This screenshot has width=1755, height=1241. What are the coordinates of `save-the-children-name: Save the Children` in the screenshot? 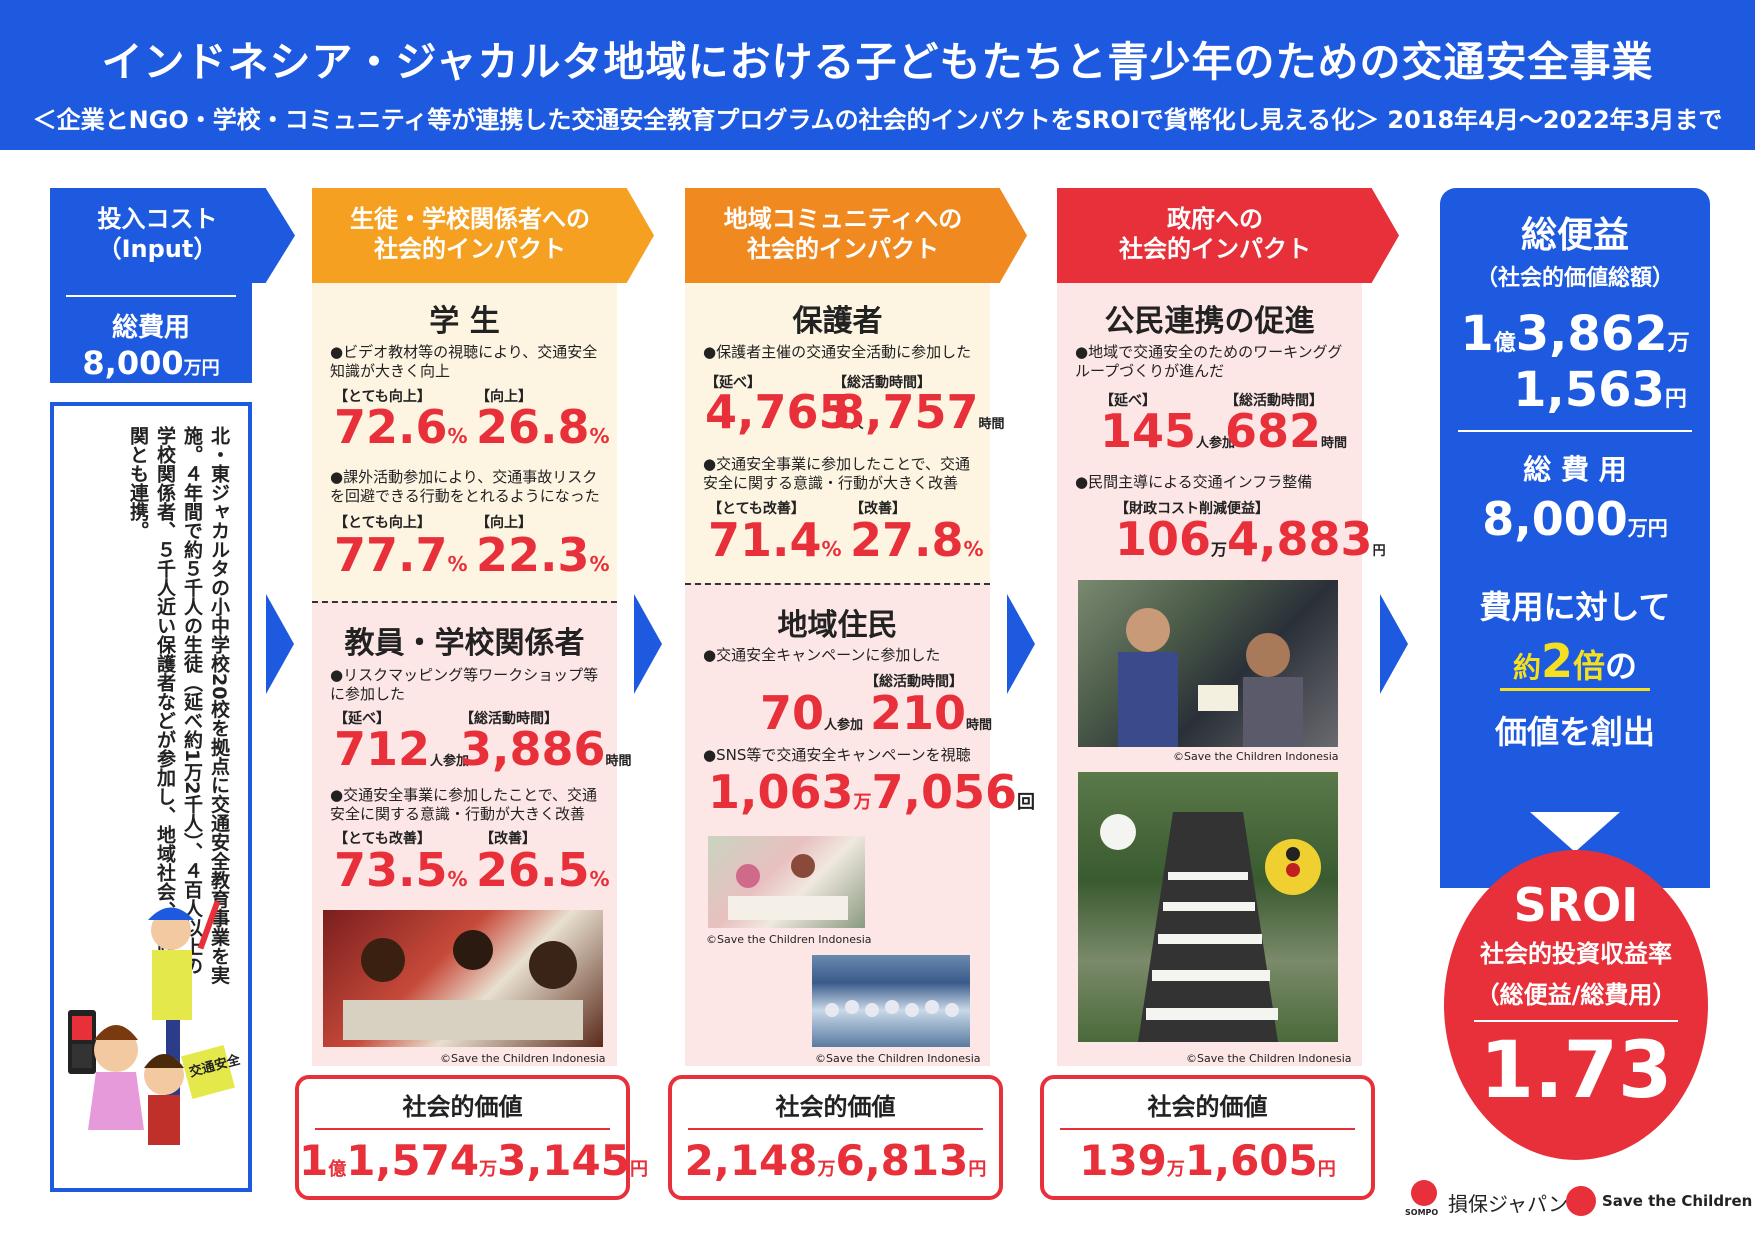 It's located at (1677, 1201).